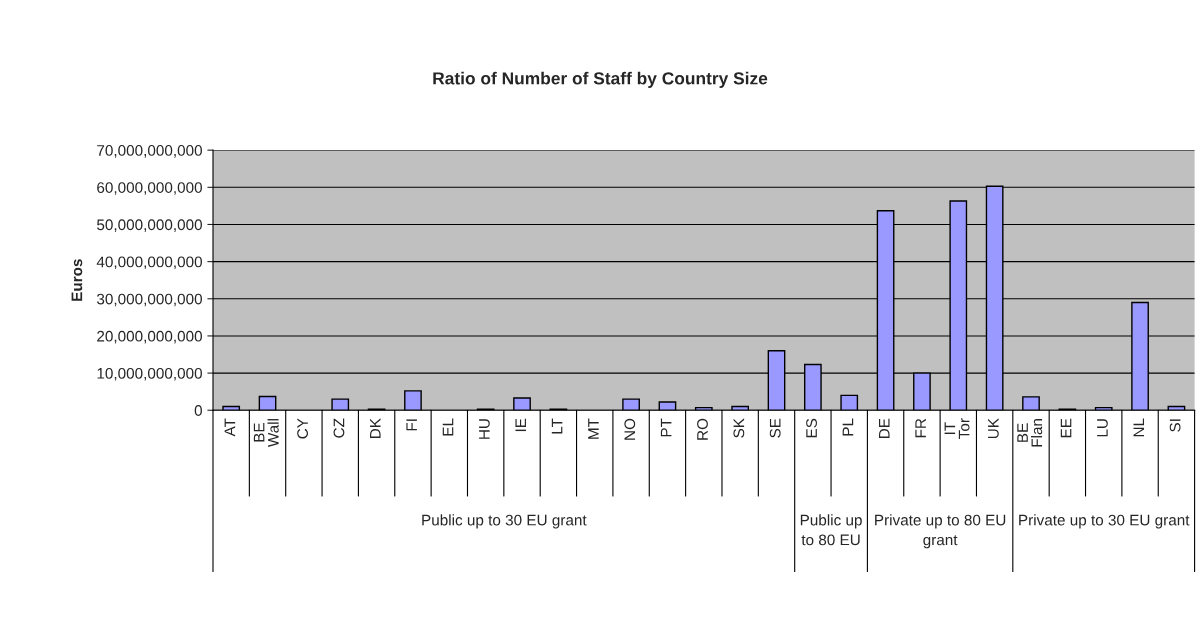 The width and height of the screenshot is (1200, 639). Describe the element at coordinates (149, 225) in the screenshot. I see `y-tick-label: 50,000,000,000` at that location.